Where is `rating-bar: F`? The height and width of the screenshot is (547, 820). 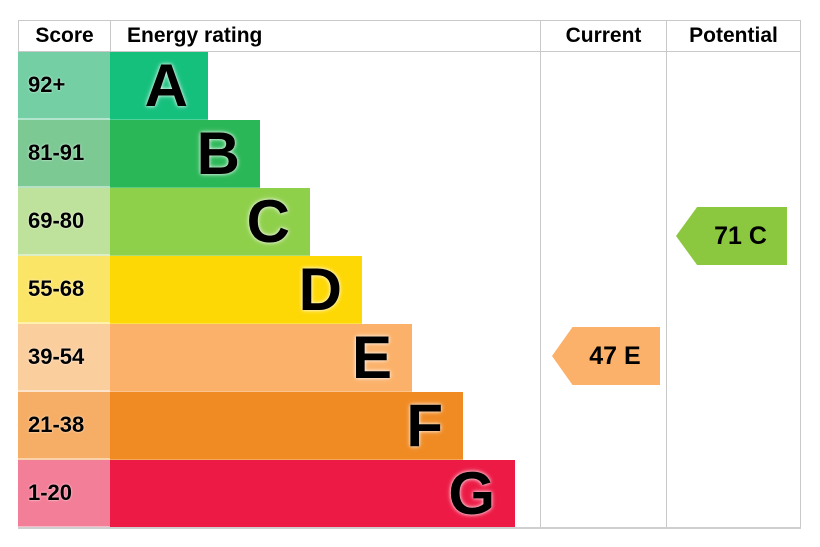
rating-bar: F is located at coordinates (286, 426).